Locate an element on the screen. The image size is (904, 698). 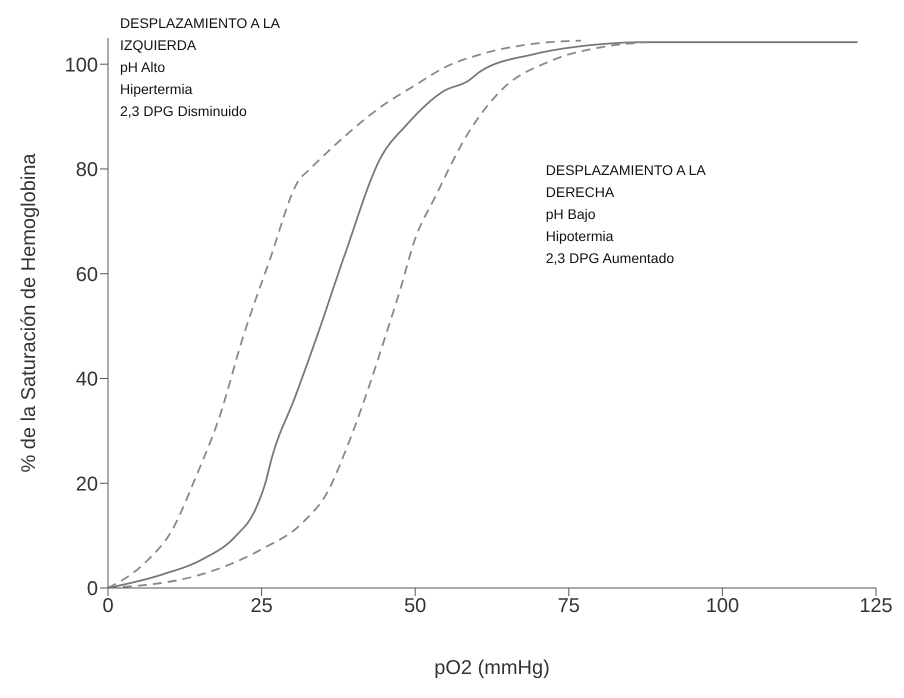
y-tick-label: 100 is located at coordinates (81, 65).